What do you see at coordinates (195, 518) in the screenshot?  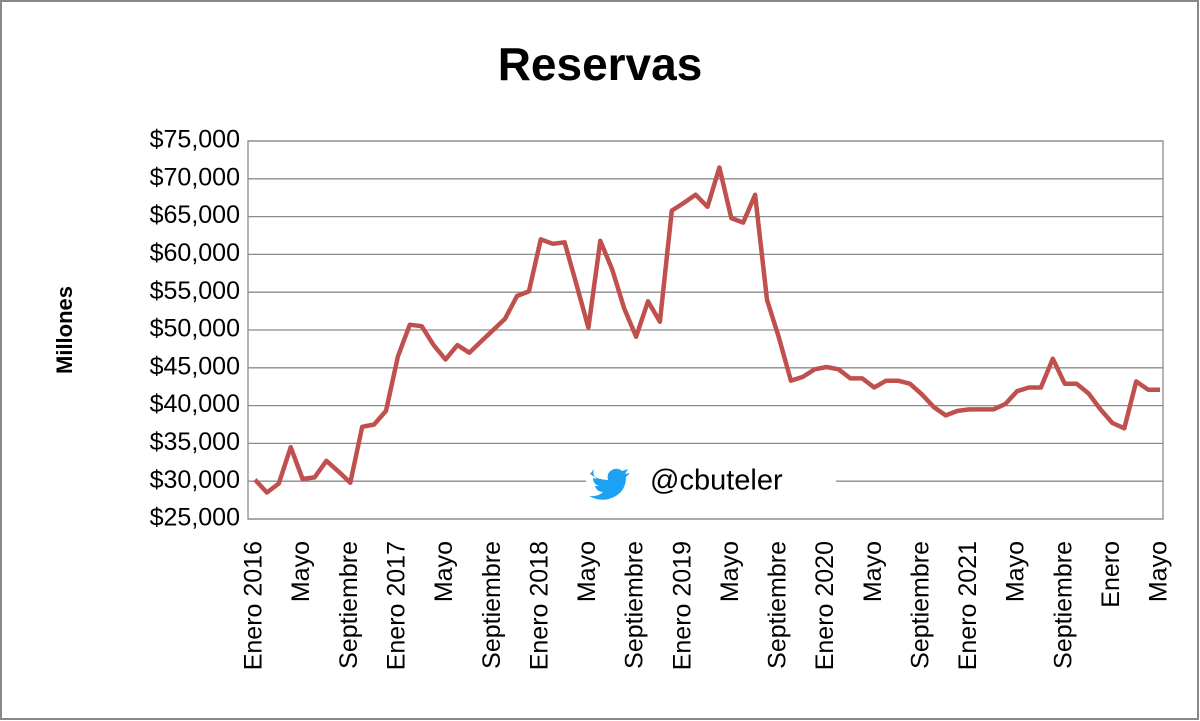 I see `y-tick-label: $25,000` at bounding box center [195, 518].